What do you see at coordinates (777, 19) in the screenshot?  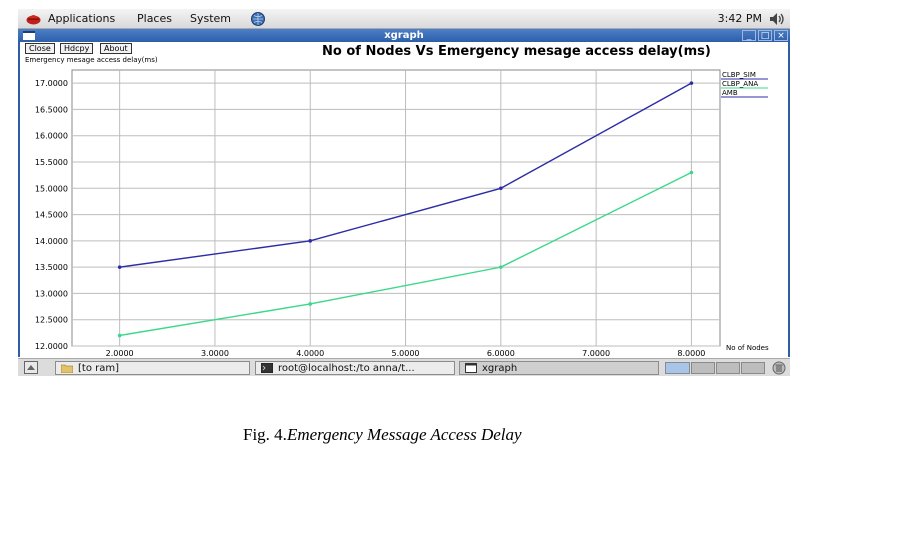 I see `volume-icon` at bounding box center [777, 19].